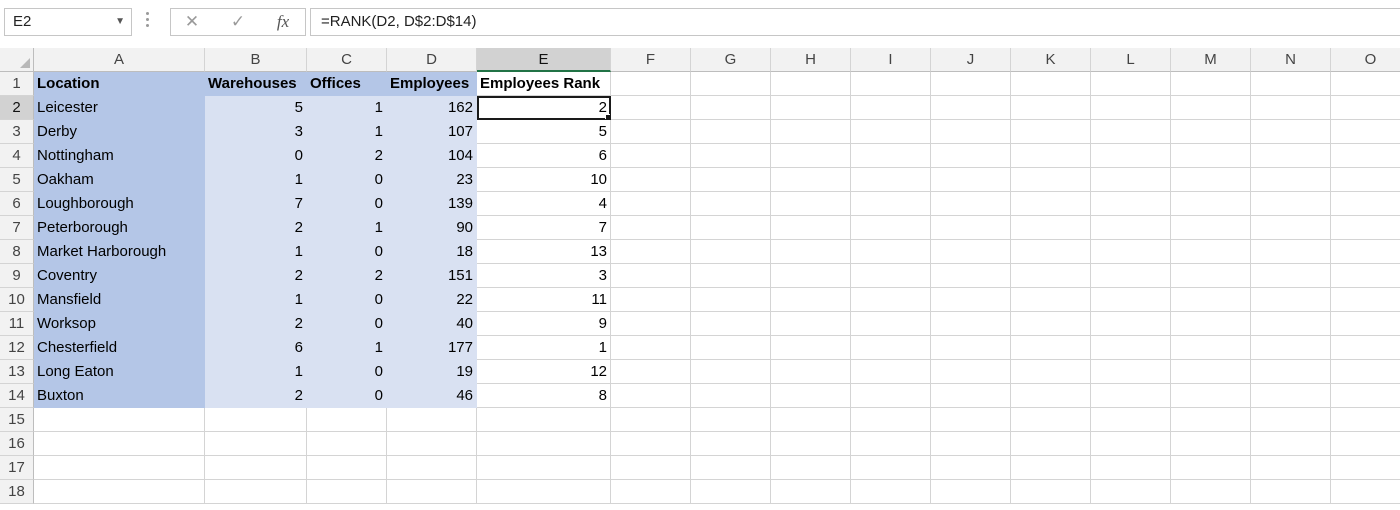 The image size is (1400, 510). I want to click on cell-d15, so click(432, 420).